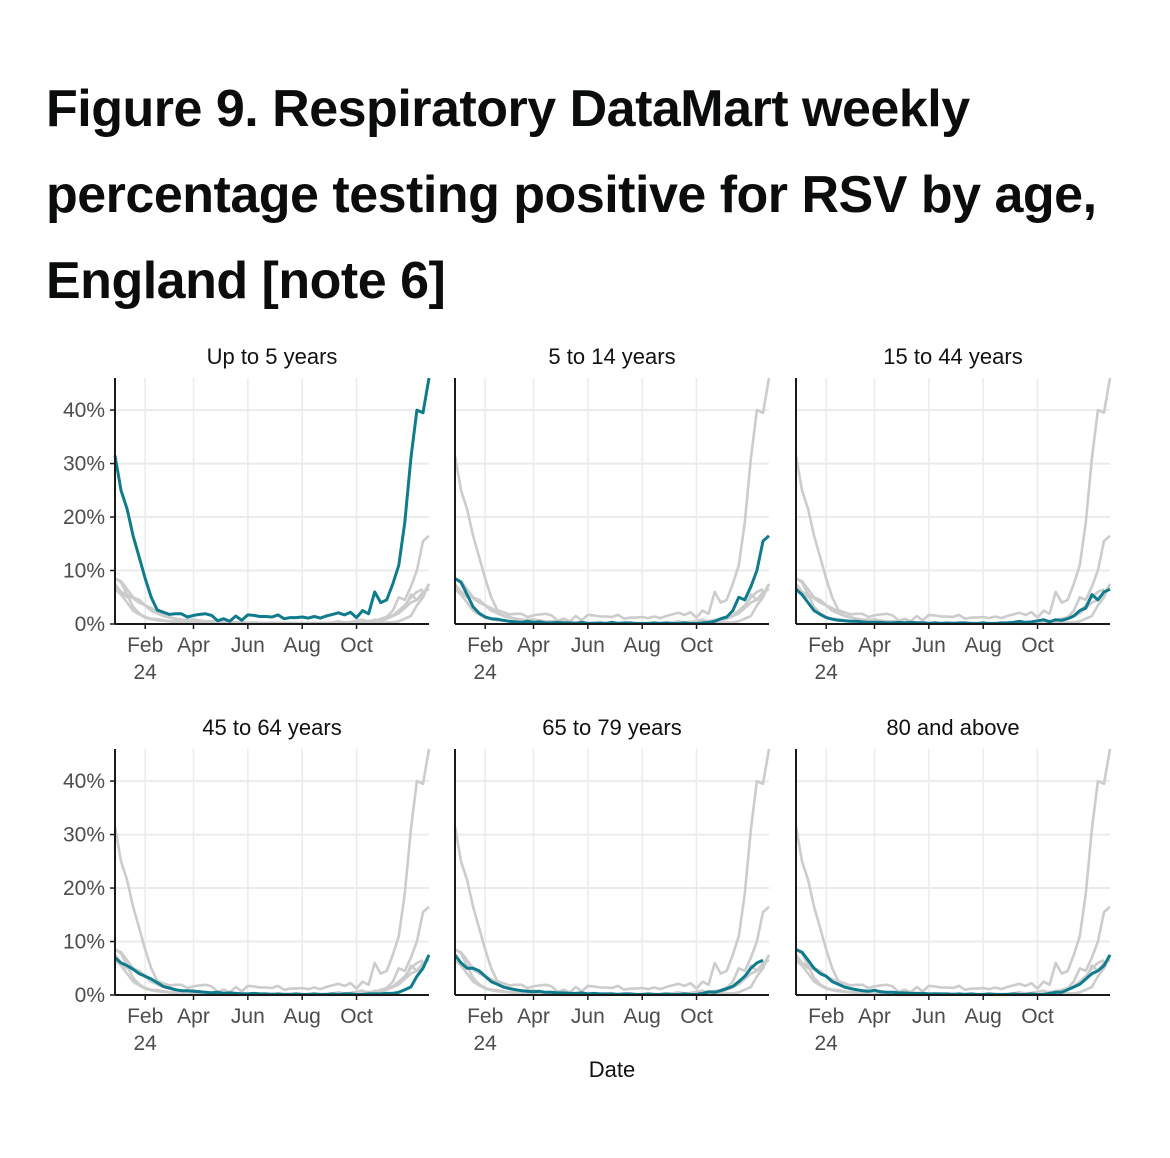 The height and width of the screenshot is (1158, 1170). What do you see at coordinates (272, 356) in the screenshot?
I see `facet-title: Up to 5 years` at bounding box center [272, 356].